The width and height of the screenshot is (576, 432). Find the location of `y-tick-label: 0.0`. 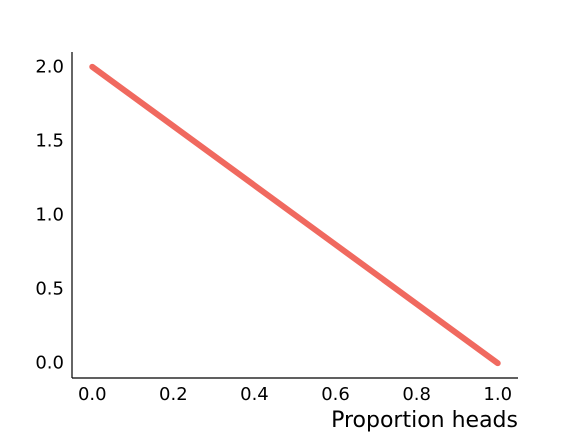

y-tick-label: 0.0 is located at coordinates (49, 363).